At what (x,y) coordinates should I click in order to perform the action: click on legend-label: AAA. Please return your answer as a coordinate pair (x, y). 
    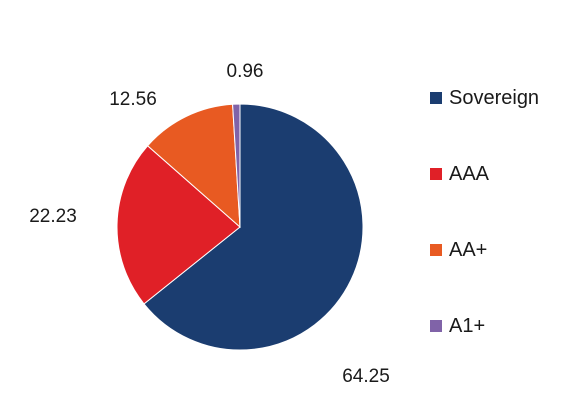
    Looking at the image, I should click on (469, 173).